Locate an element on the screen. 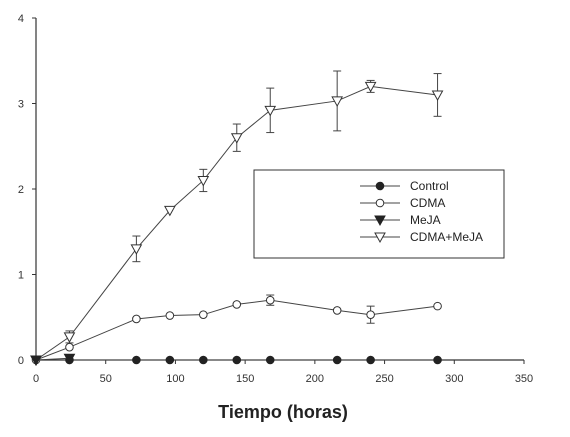 This screenshot has width=570, height=437. y-tick-label: 0 is located at coordinates (21, 361).